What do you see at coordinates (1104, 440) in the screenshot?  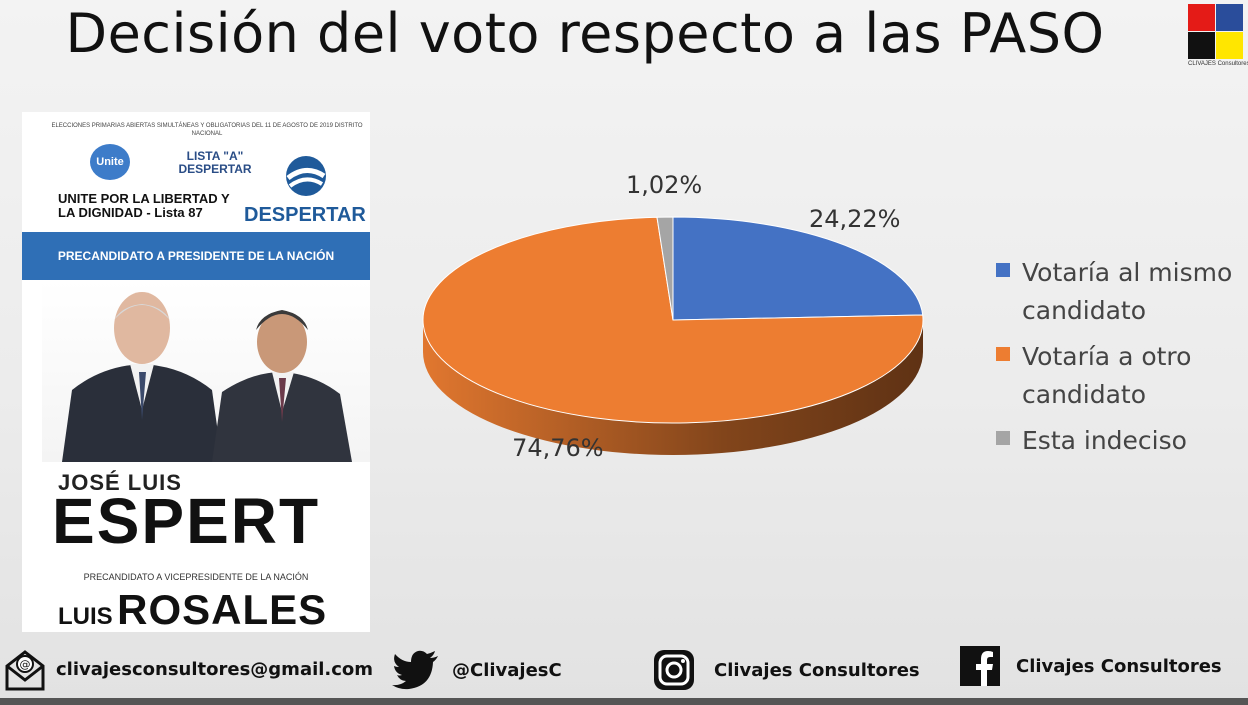 I see `legend-label: Esta indeciso` at bounding box center [1104, 440].